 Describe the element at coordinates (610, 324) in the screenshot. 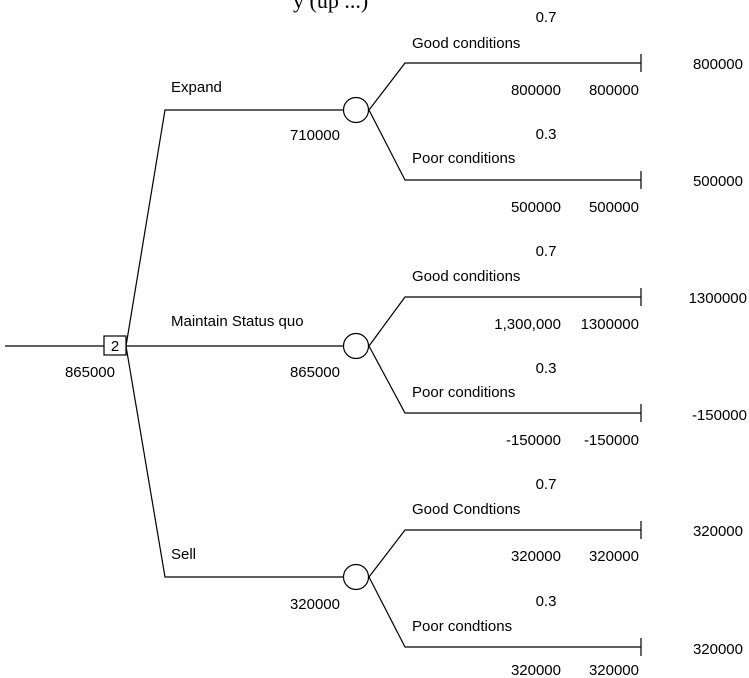

I see `outcome-value: 1300000` at that location.